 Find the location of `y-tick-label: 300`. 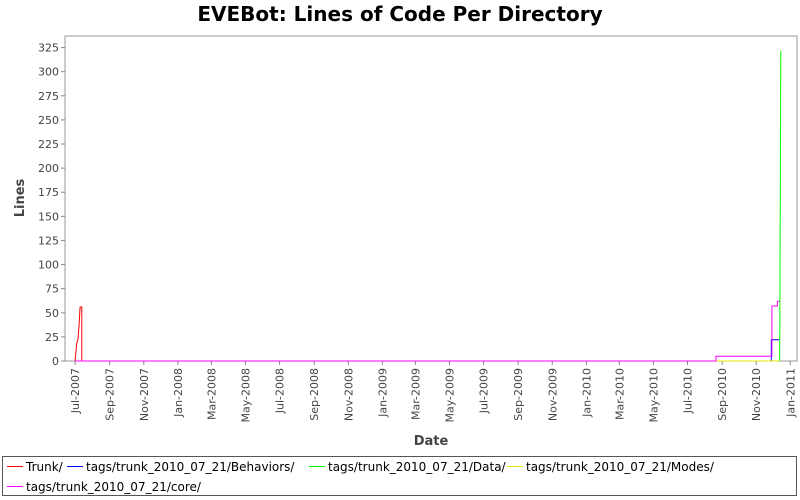

y-tick-label: 300 is located at coordinates (48, 72).